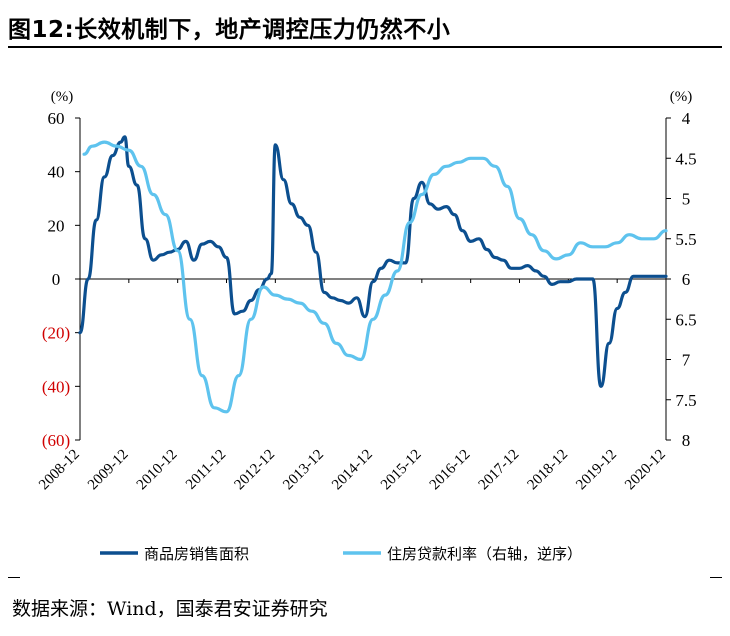 The height and width of the screenshot is (636, 730). Describe the element at coordinates (157, 470) in the screenshot. I see `x-tick-label: 2010-12` at that location.